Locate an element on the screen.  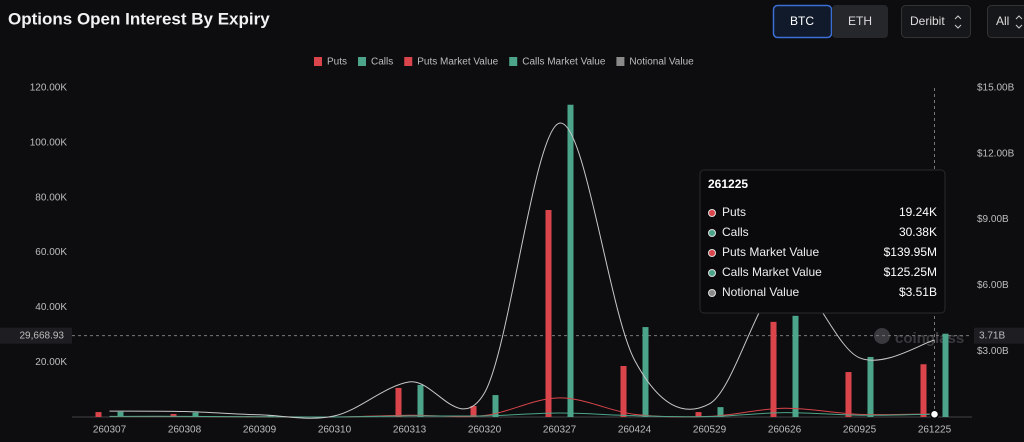
tooltip-value: 30.38K is located at coordinates (918, 232).